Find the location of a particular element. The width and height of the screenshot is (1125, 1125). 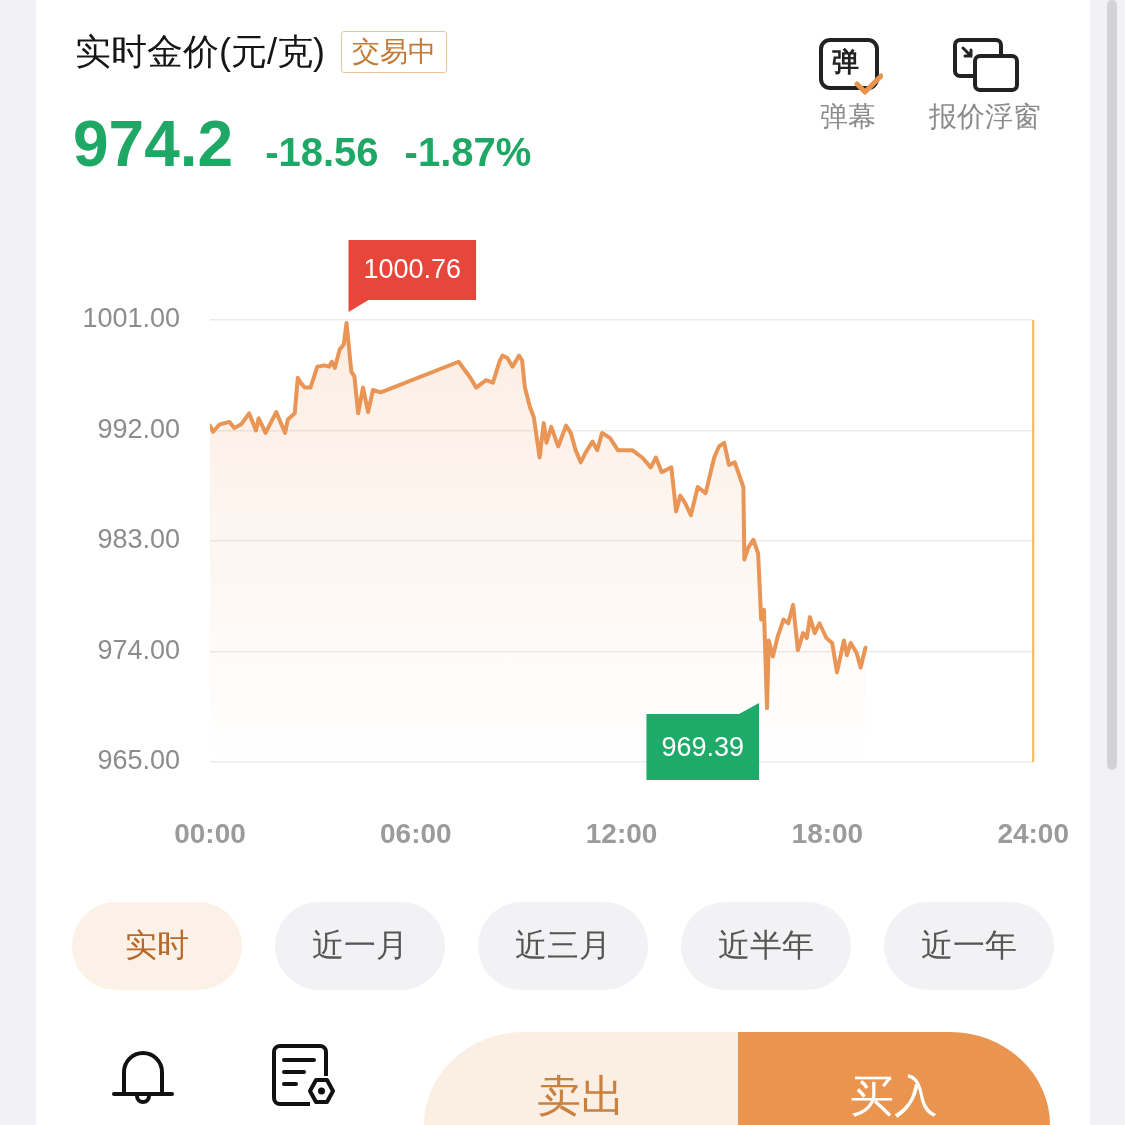

x-tick-label: 24:00 is located at coordinates (1033, 833).